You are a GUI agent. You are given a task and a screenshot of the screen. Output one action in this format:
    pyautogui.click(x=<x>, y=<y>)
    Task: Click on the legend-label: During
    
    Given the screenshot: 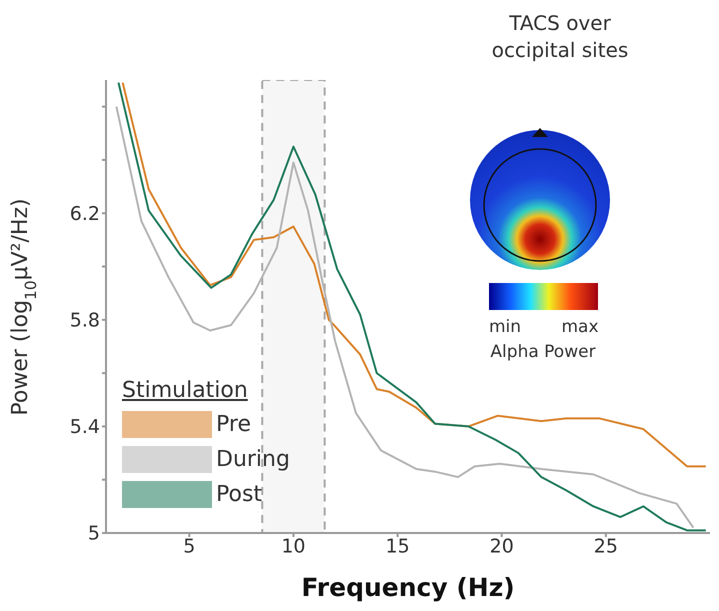 What is the action you would take?
    pyautogui.click(x=253, y=459)
    